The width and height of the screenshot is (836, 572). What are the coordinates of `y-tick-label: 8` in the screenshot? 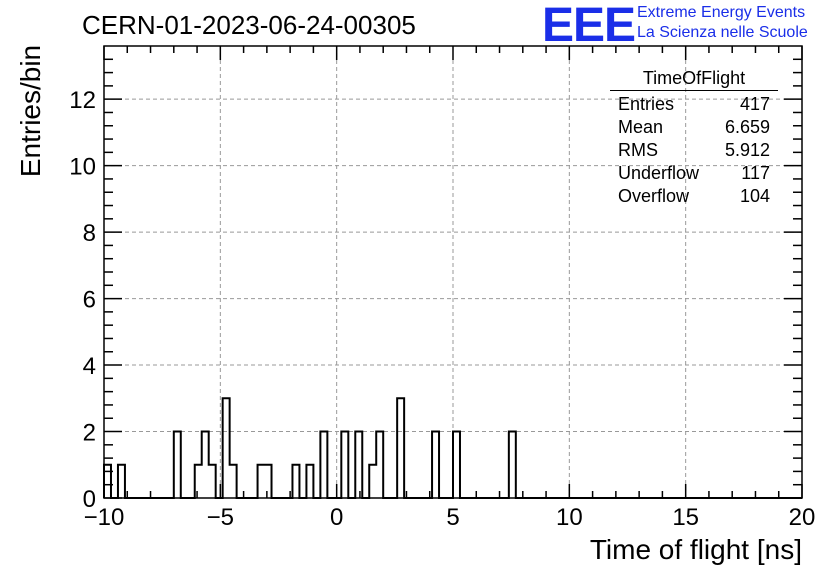 It's located at (89, 233).